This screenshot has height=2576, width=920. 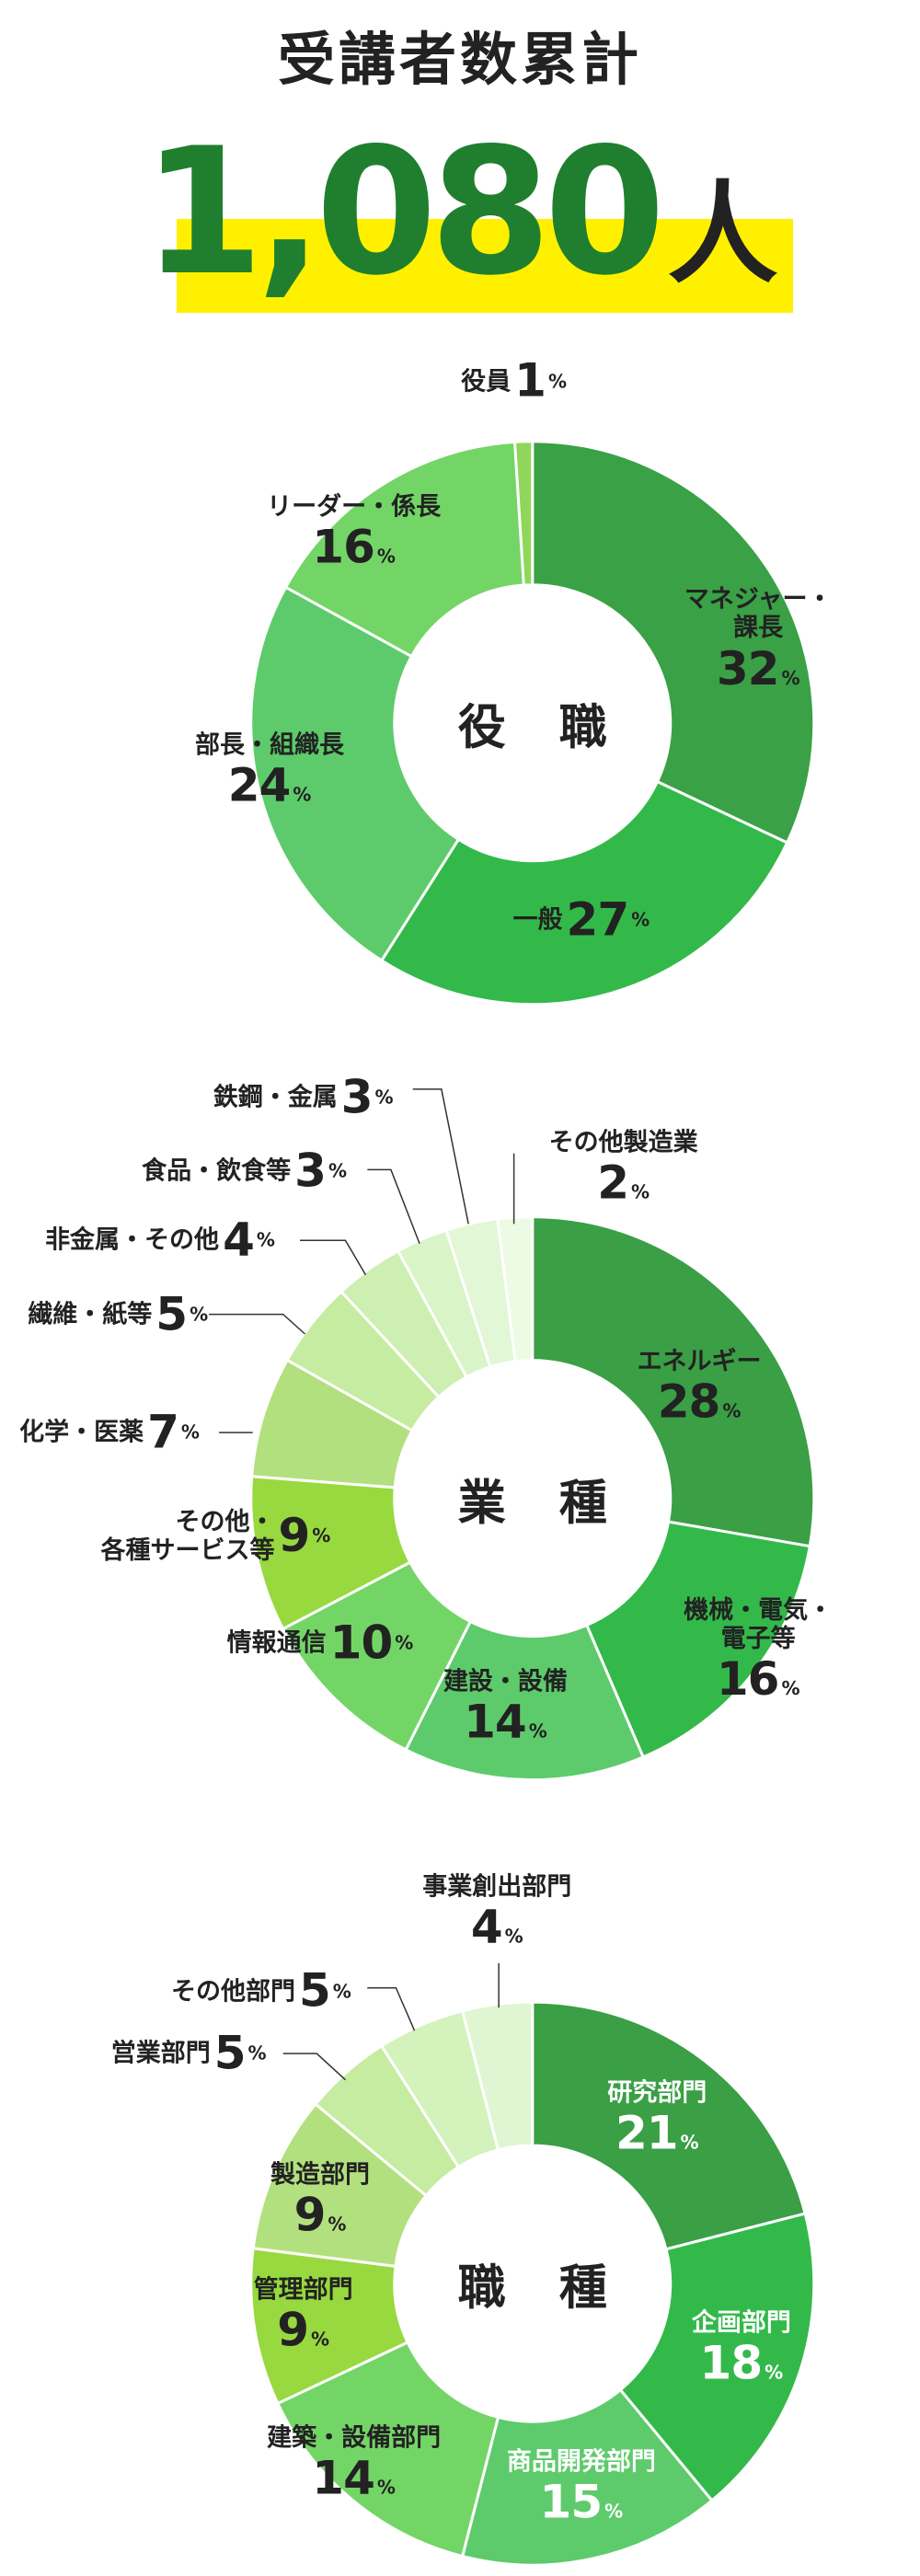 I want to click on data-label: 管理部門 9%, so click(x=303, y=2317).